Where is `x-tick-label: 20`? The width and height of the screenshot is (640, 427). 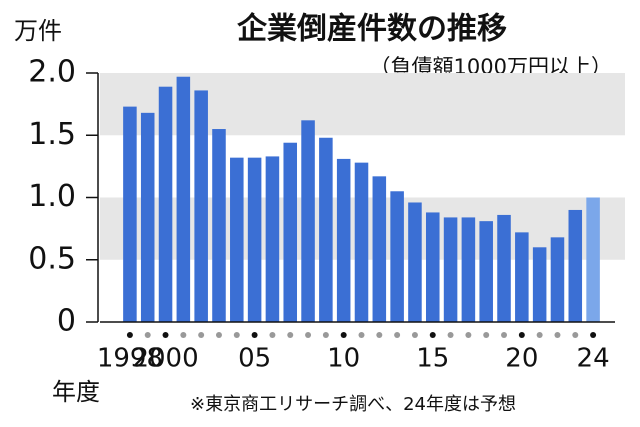 x-tick-label: 20 is located at coordinates (521, 359).